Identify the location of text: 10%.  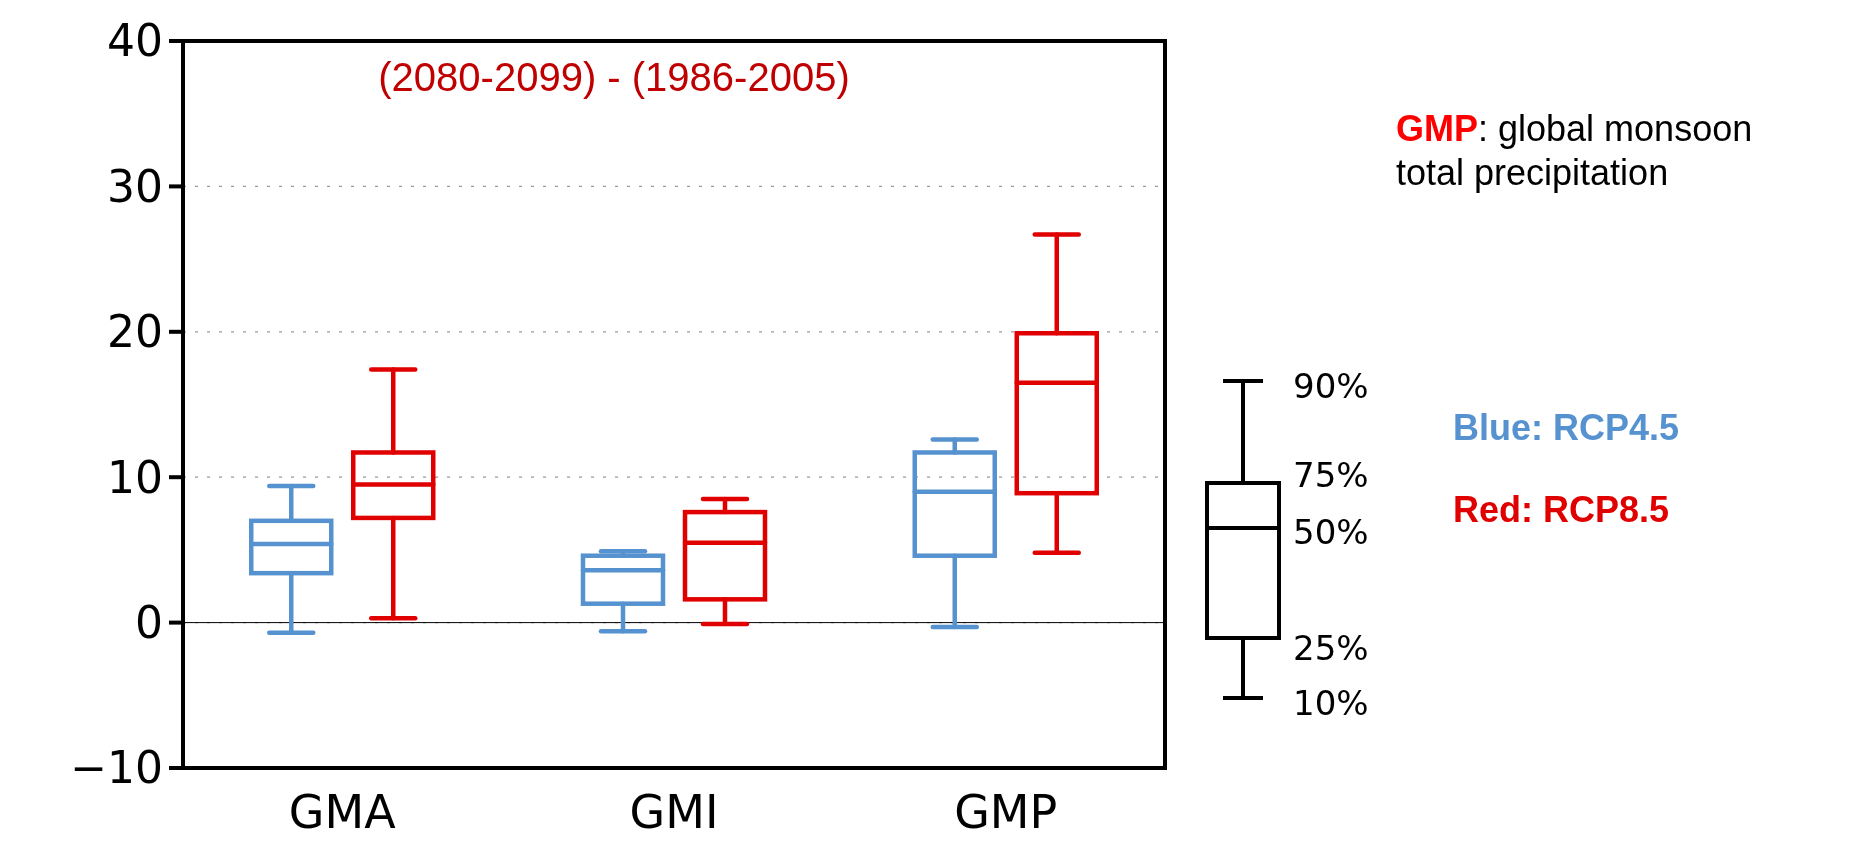
(1331, 702).